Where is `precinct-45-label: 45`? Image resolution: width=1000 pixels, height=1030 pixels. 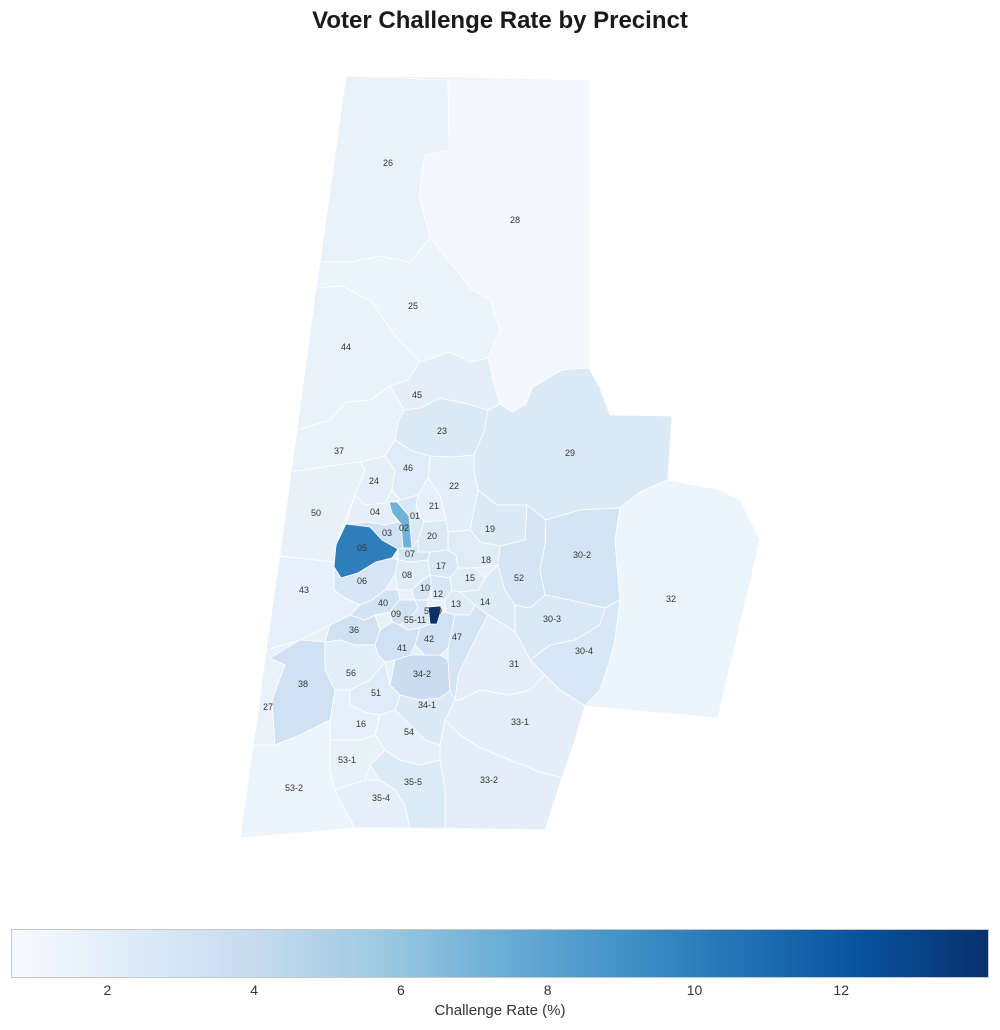 precinct-45-label: 45 is located at coordinates (417, 395).